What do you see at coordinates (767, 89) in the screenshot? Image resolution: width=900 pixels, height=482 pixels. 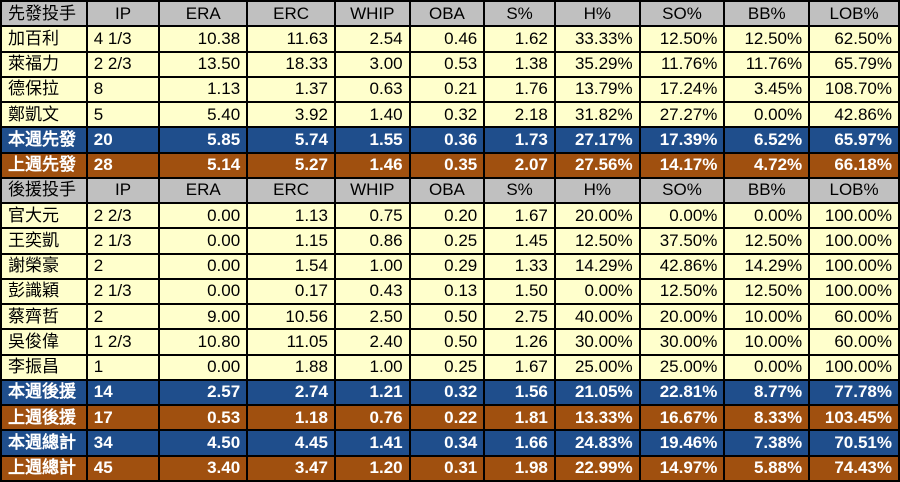 I see `stat-cell: 3.45%` at bounding box center [767, 89].